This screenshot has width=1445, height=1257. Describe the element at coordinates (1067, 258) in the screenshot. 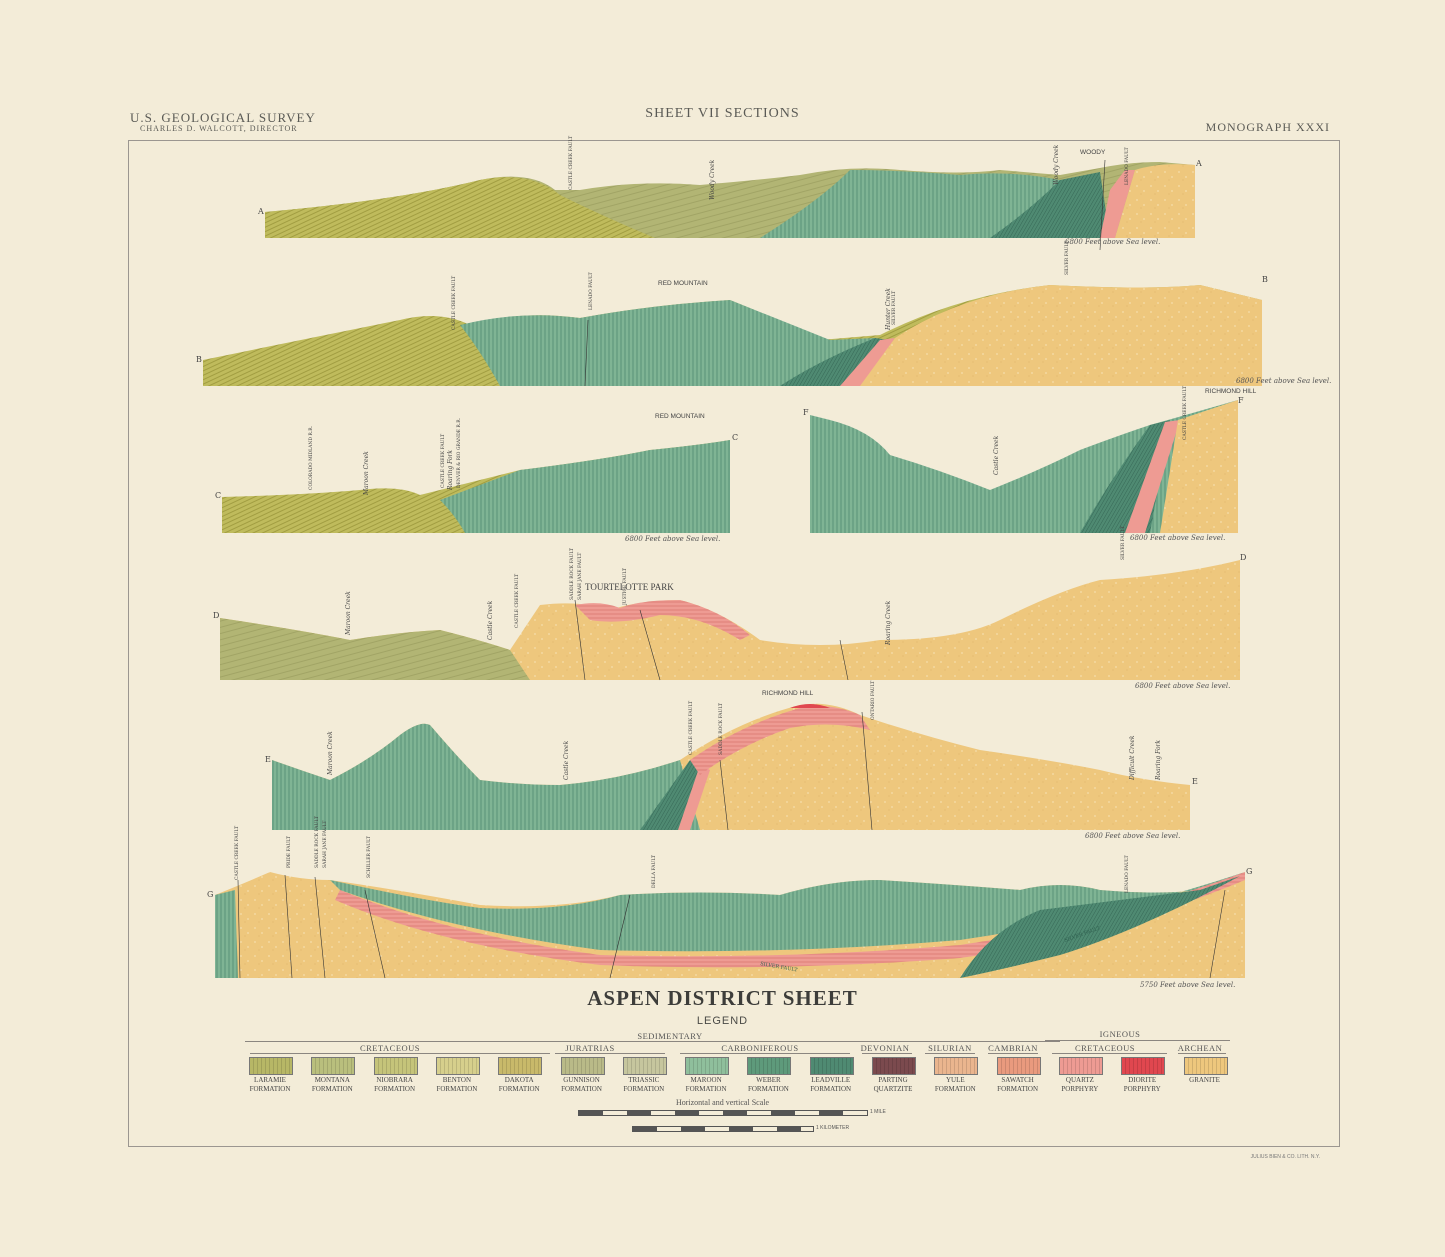

I see `section-a-label: SILVER FAULT` at that location.